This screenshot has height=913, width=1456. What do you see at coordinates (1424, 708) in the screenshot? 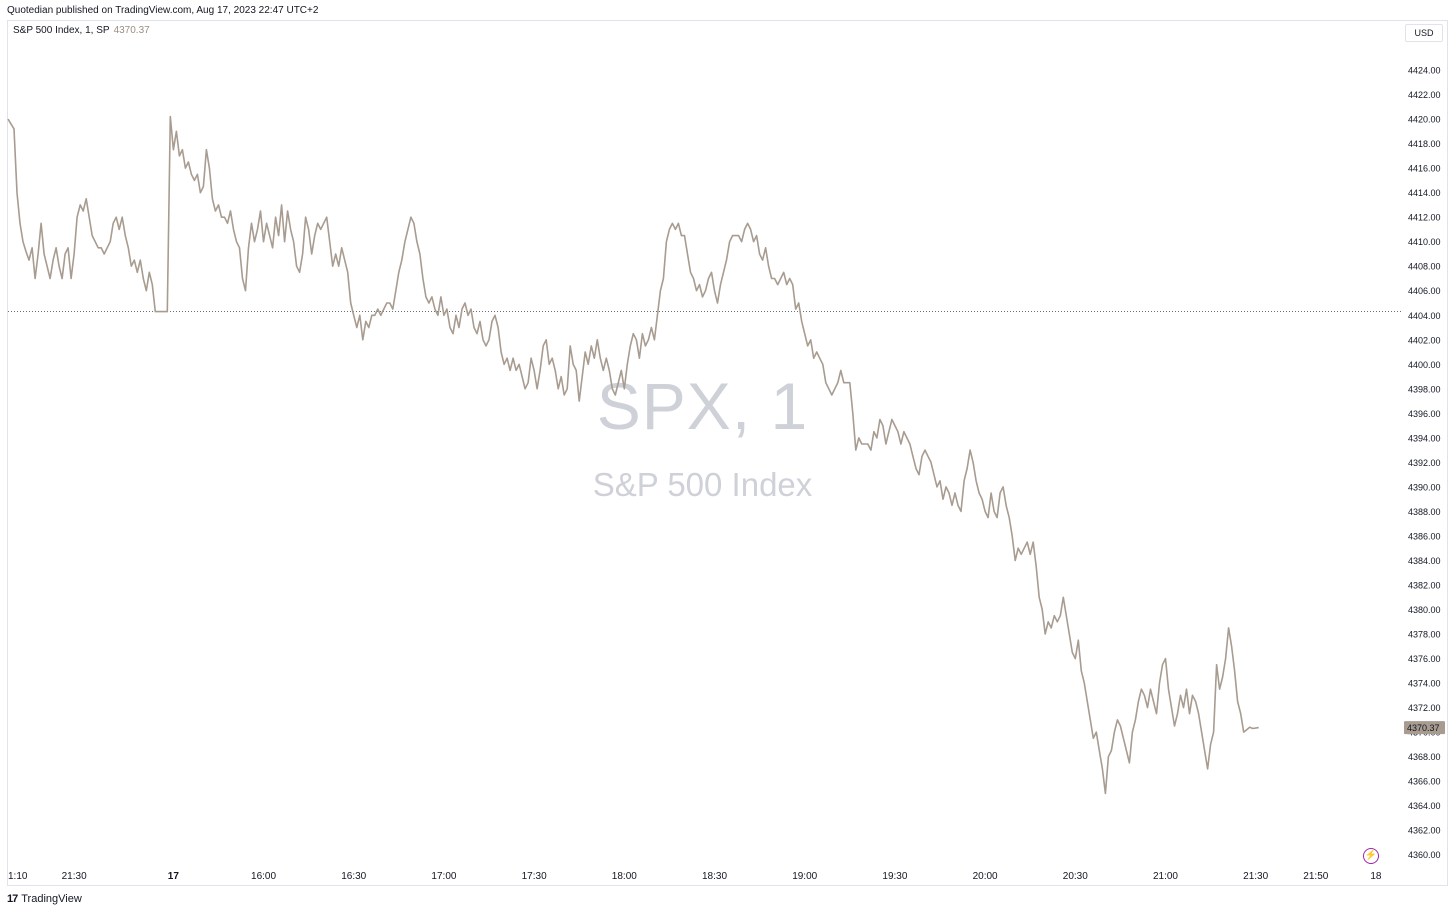
I see `y-tick-label: 4372.00` at bounding box center [1424, 708].